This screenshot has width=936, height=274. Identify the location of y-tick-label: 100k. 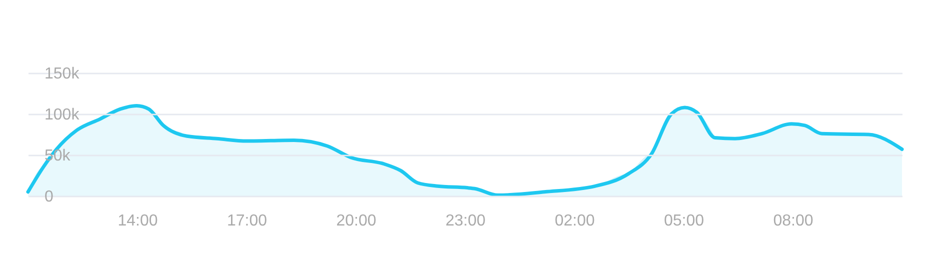
(62, 115).